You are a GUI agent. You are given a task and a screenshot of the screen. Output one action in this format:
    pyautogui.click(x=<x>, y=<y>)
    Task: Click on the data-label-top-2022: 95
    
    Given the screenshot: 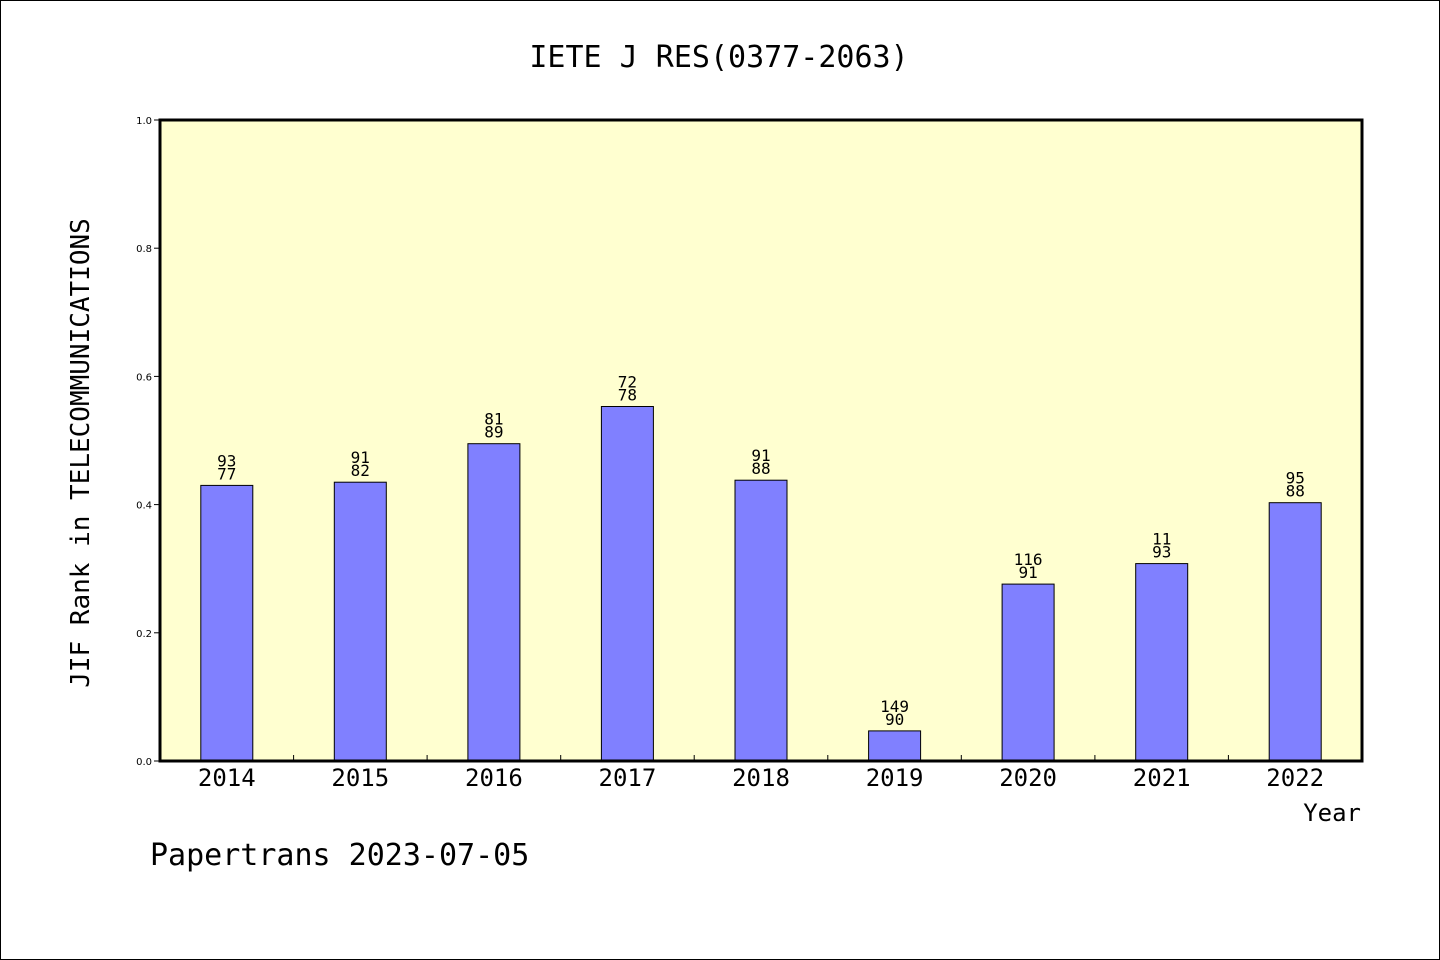 What is the action you would take?
    pyautogui.click(x=1295, y=478)
    